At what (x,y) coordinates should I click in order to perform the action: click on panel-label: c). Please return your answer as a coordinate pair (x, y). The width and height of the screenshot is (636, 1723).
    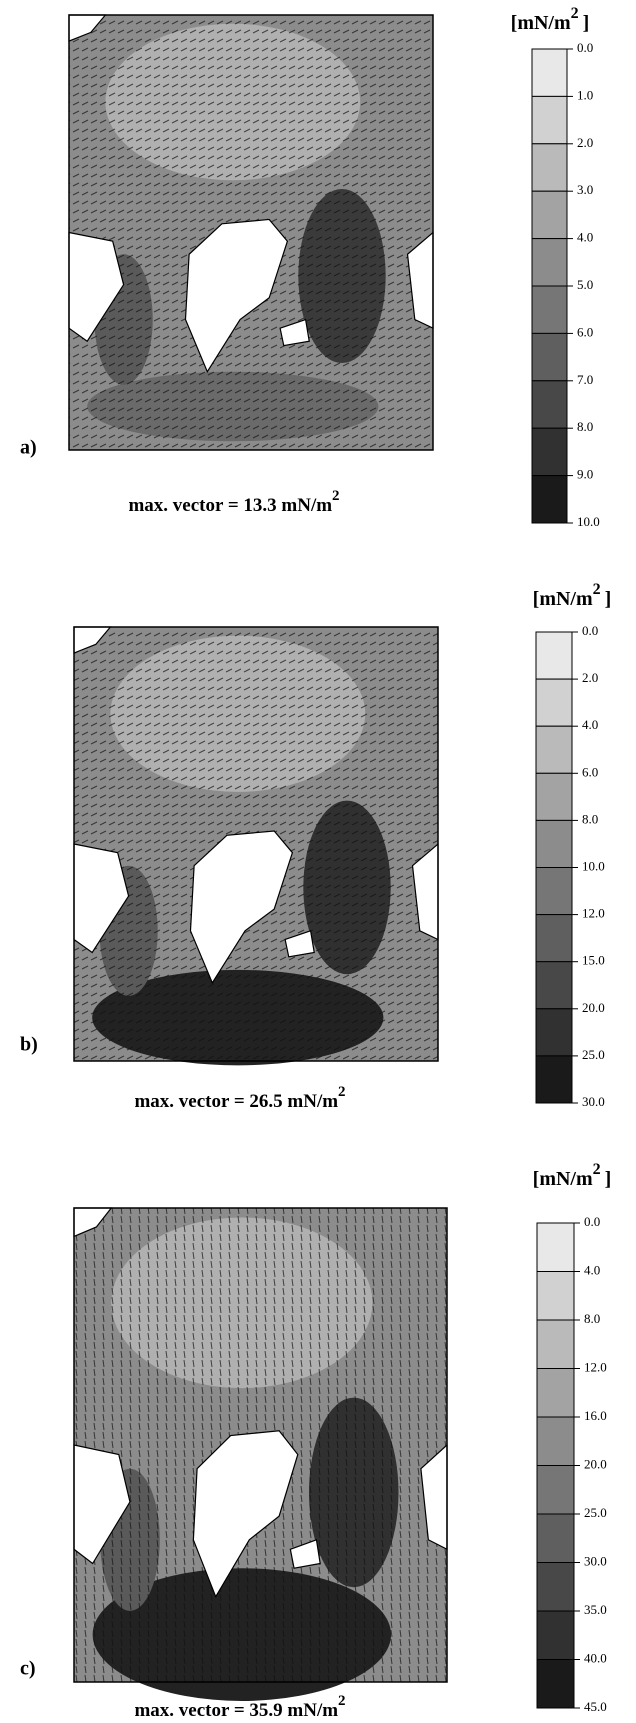
    Looking at the image, I should click on (28, 1669).